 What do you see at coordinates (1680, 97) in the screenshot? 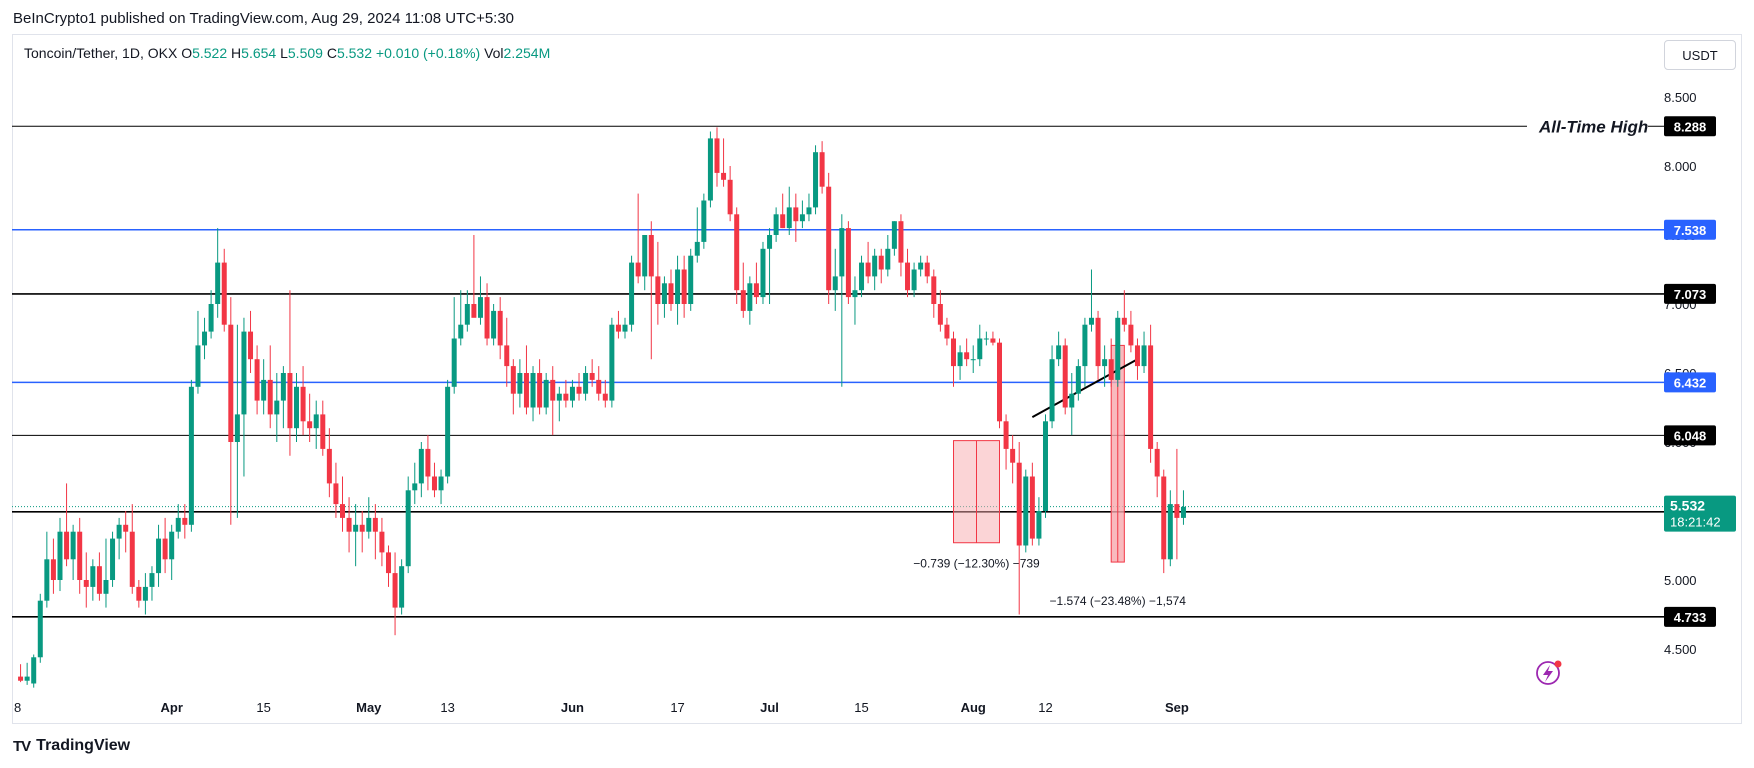
I see `y-tick-label: 8.500` at bounding box center [1680, 97].